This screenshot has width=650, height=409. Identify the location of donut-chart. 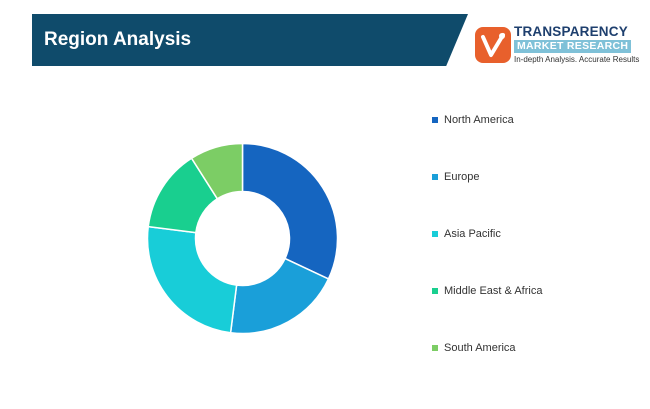
(242, 238).